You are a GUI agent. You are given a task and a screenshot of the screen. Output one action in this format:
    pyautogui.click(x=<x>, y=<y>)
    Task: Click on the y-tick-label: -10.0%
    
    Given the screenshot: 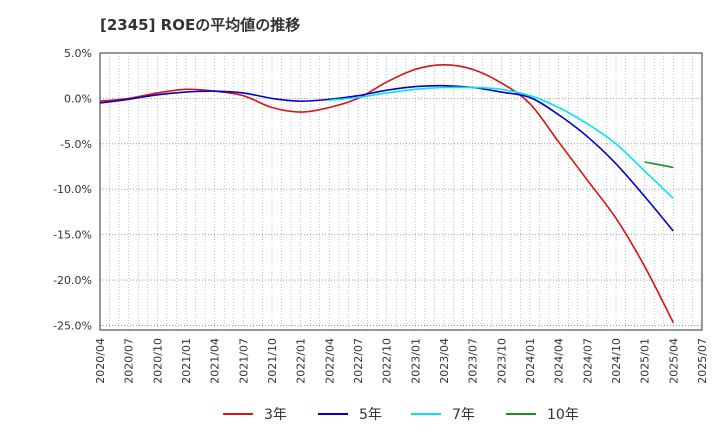 What is the action you would take?
    pyautogui.click(x=72, y=189)
    